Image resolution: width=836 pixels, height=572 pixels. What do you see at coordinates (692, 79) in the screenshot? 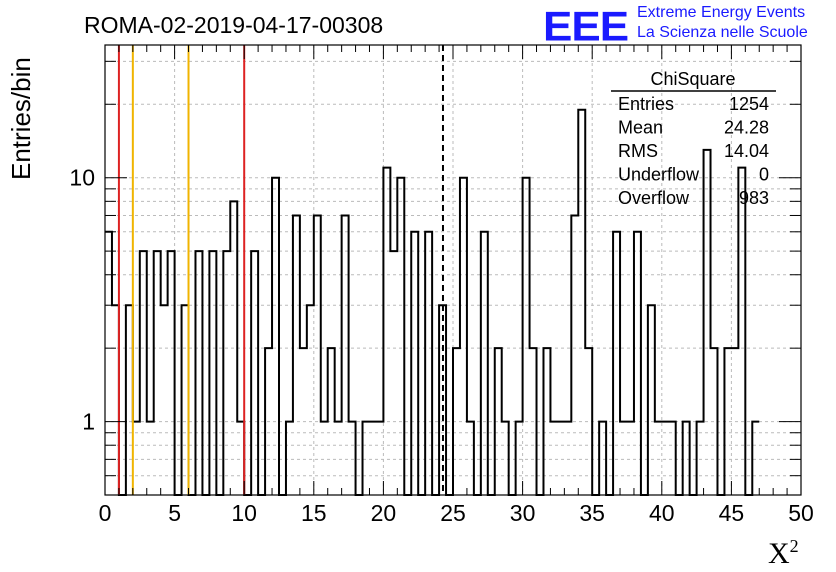
I see `stats-title: ChiSquare` at bounding box center [692, 79].